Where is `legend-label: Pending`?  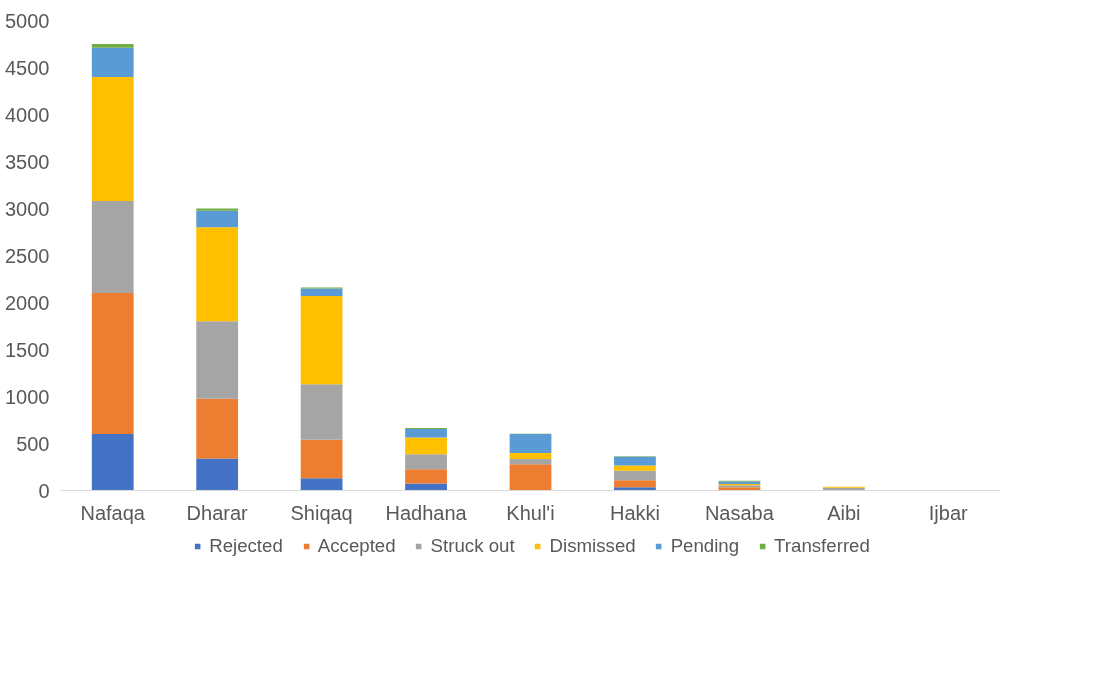 legend-label: Pending is located at coordinates (705, 546).